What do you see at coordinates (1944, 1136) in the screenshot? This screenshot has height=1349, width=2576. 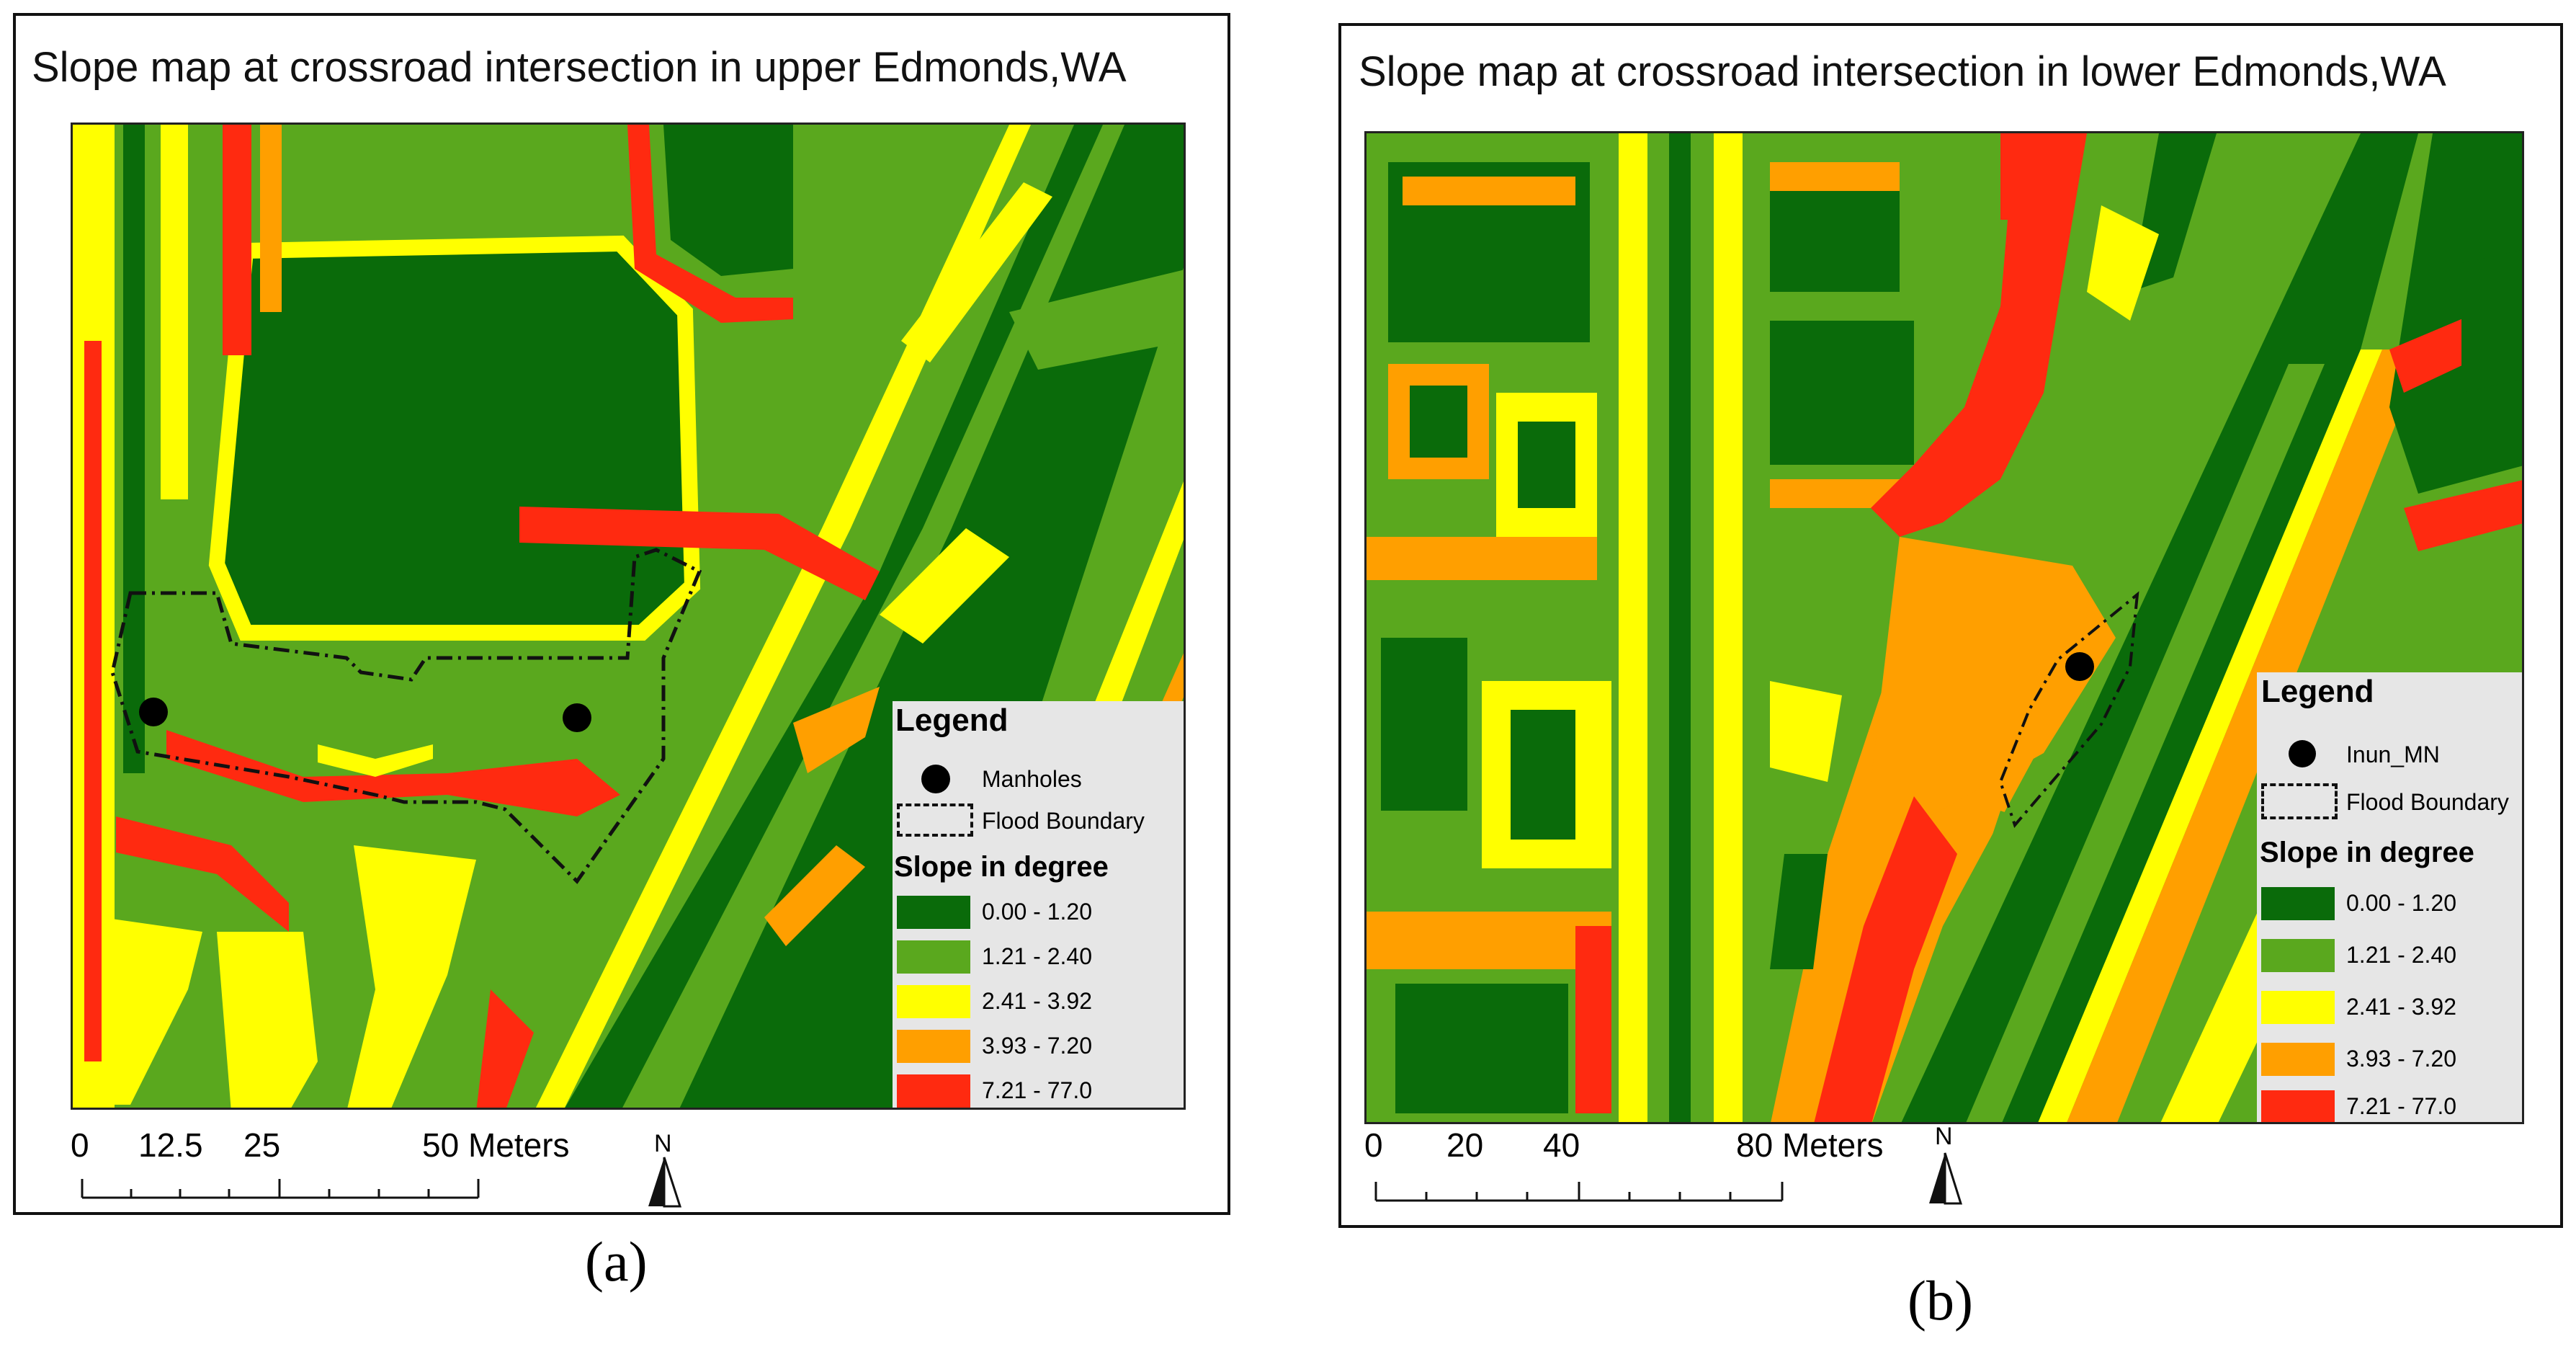 I see `panel-b-north-label: N` at bounding box center [1944, 1136].